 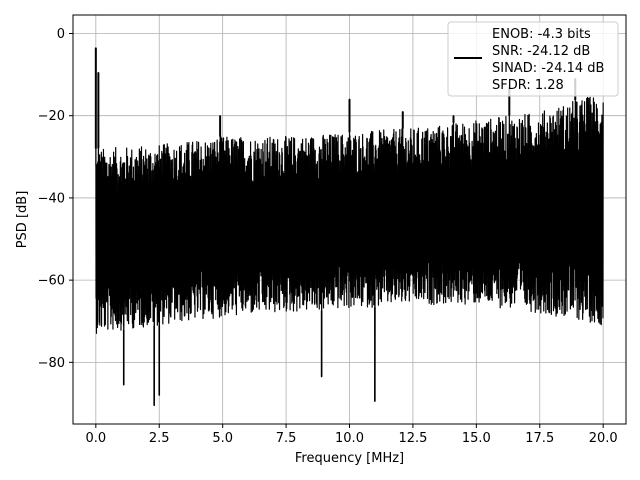 I want to click on y-tick-label: −40, so click(x=51, y=198).